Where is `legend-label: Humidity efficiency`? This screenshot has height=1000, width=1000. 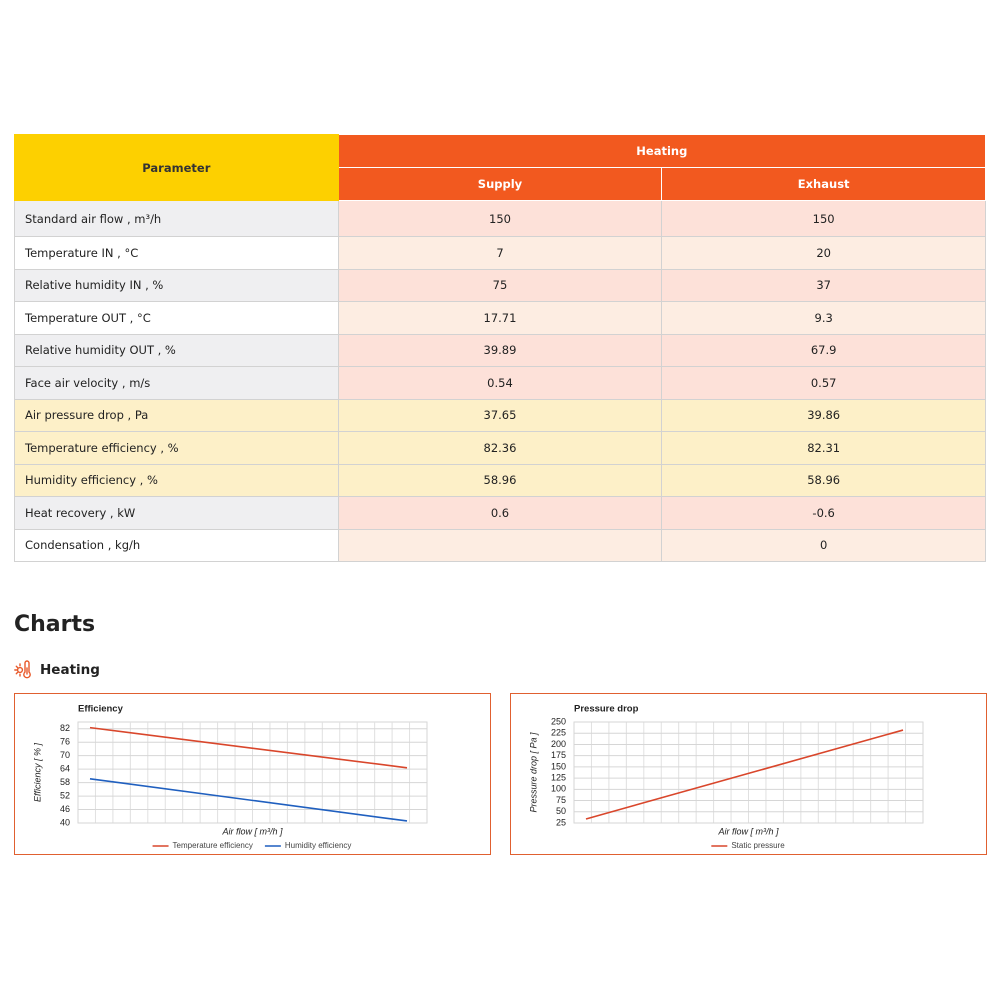
legend-label: Humidity efficiency is located at coordinates (318, 845).